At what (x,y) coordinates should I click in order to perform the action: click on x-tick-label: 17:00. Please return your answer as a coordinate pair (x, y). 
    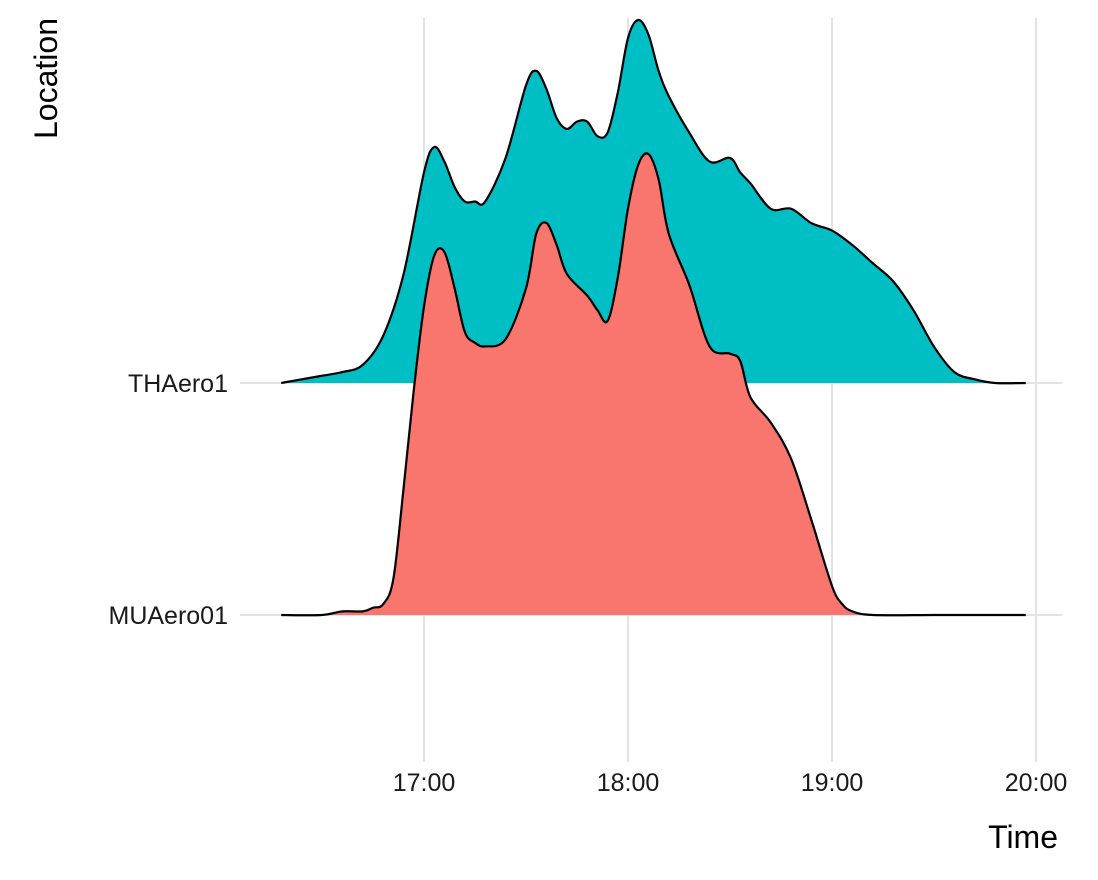
    Looking at the image, I should click on (424, 783).